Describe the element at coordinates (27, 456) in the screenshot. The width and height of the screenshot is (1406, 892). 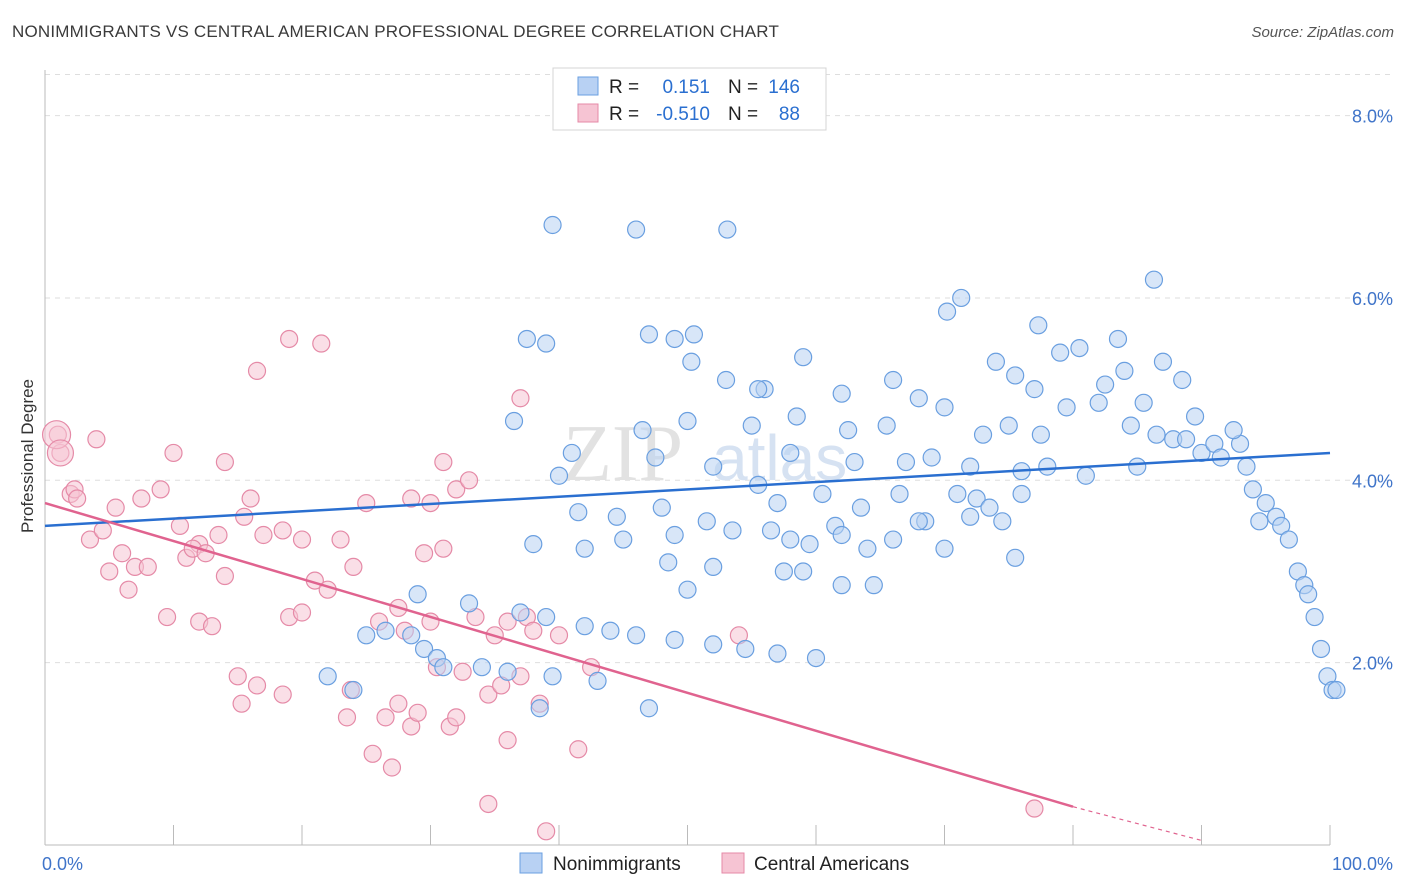
I see `y-axis-label: Professional Degree` at that location.